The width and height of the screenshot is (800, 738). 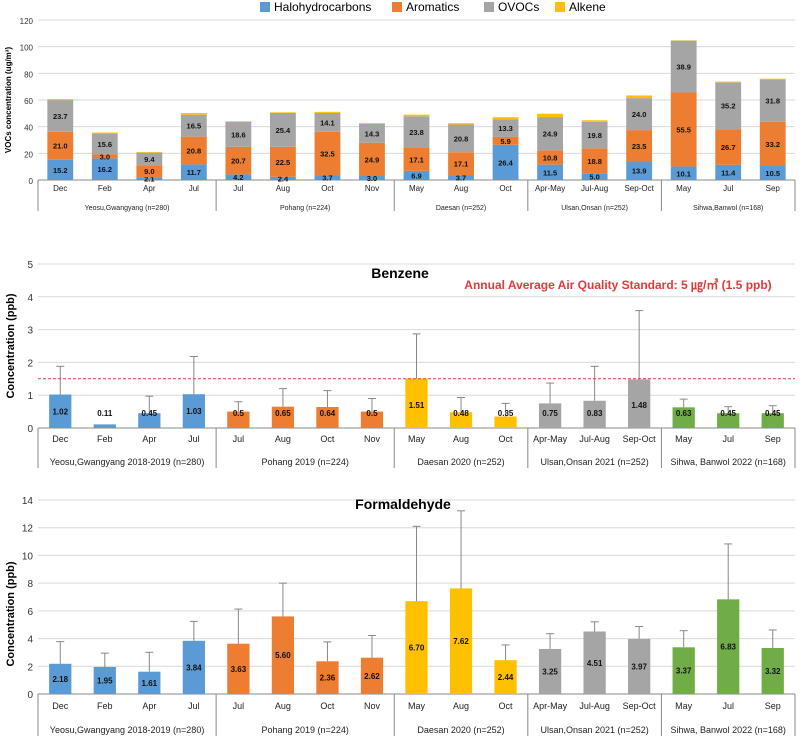 What do you see at coordinates (60, 146) in the screenshot?
I see `vocs-data-label: 21.0` at bounding box center [60, 146].